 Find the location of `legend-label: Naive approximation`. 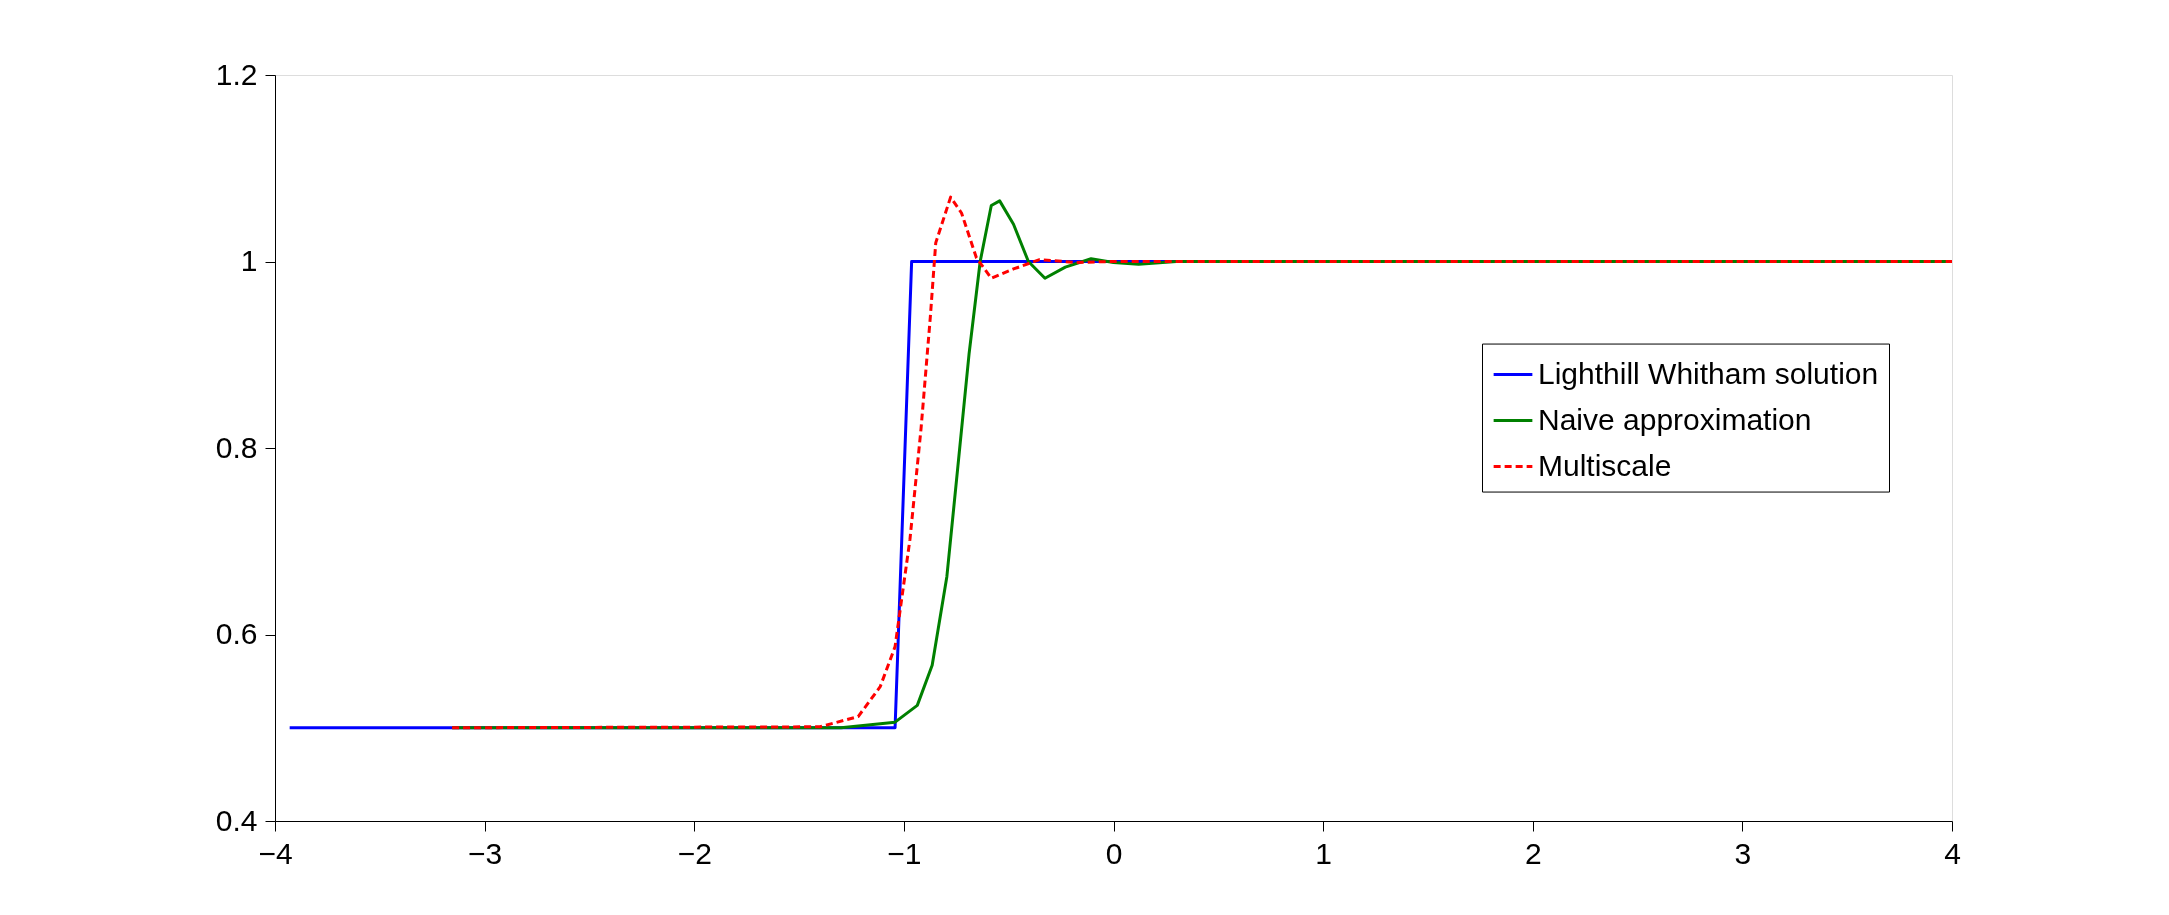

legend-label: Naive approximation is located at coordinates (1675, 419).